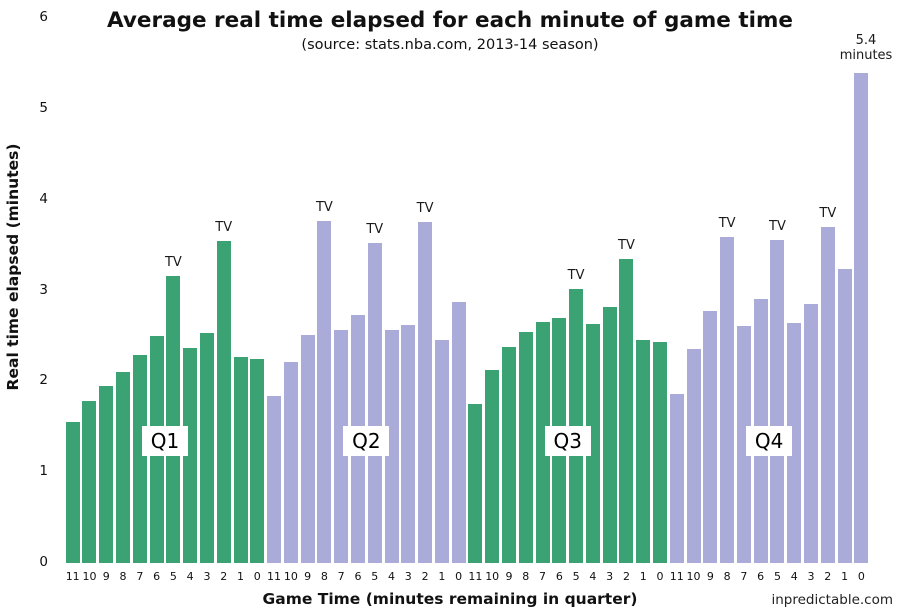  What do you see at coordinates (173, 576) in the screenshot?
I see `x-tick-label-q1-min5: 5` at bounding box center [173, 576].